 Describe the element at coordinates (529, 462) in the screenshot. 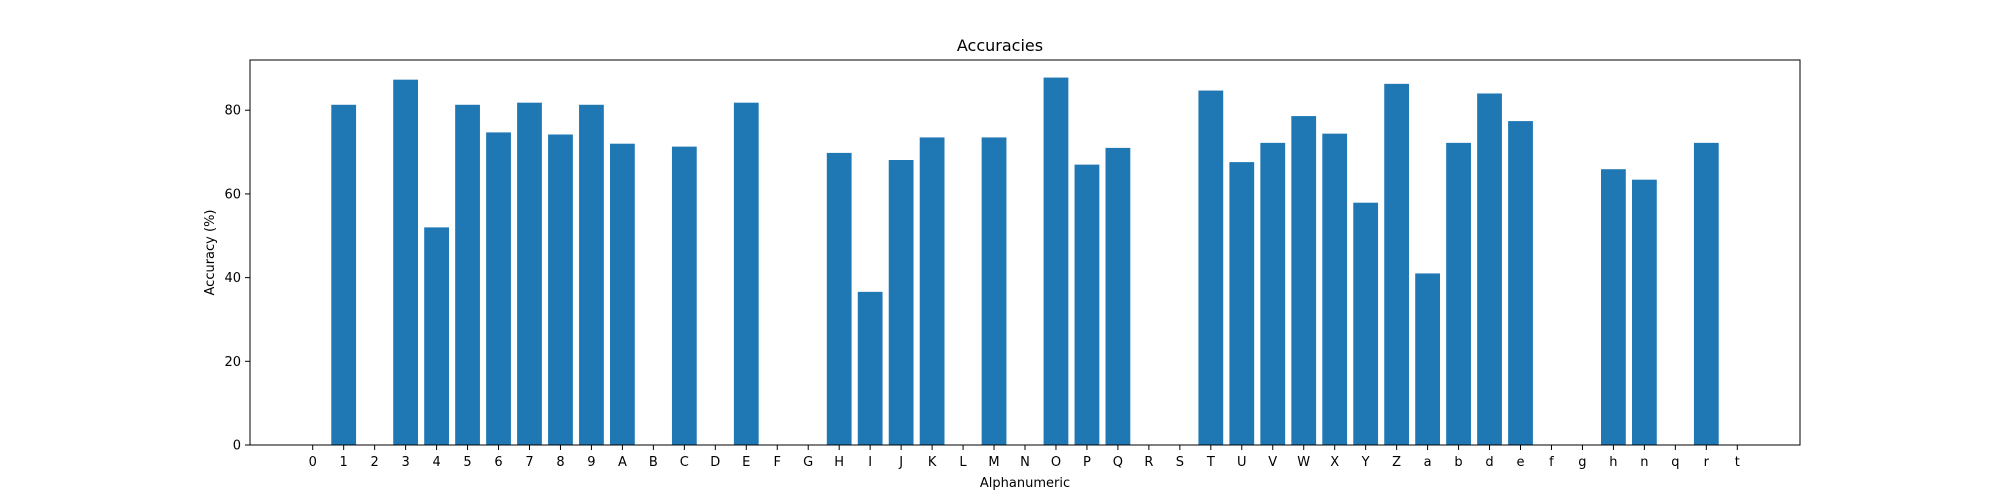

I see `x-tick-label: 7` at that location.